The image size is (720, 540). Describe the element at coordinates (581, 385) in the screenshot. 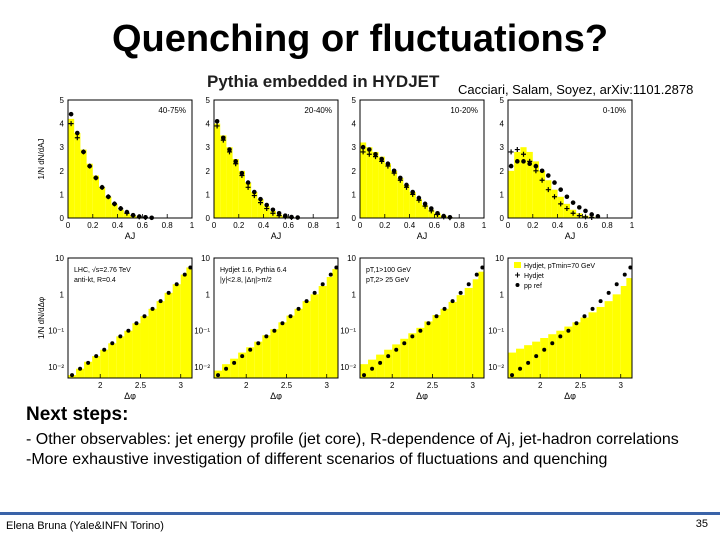

I see `x-tick-label: 2.5` at that location.